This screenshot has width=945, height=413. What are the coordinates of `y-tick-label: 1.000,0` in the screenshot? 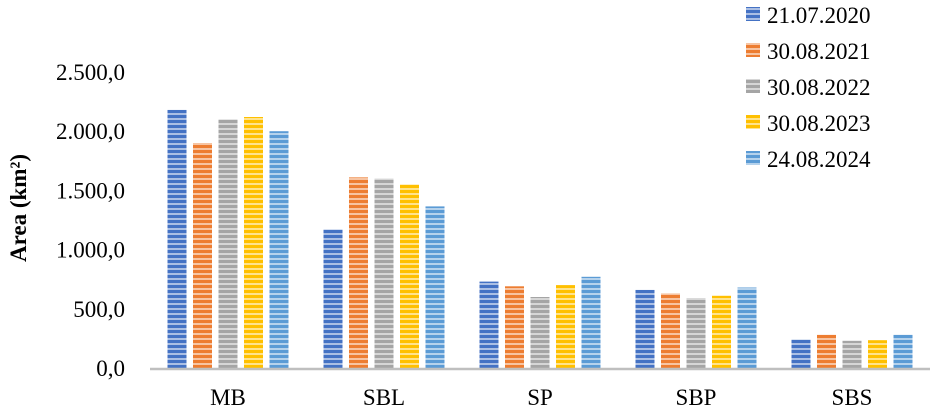 It's located at (90, 250).